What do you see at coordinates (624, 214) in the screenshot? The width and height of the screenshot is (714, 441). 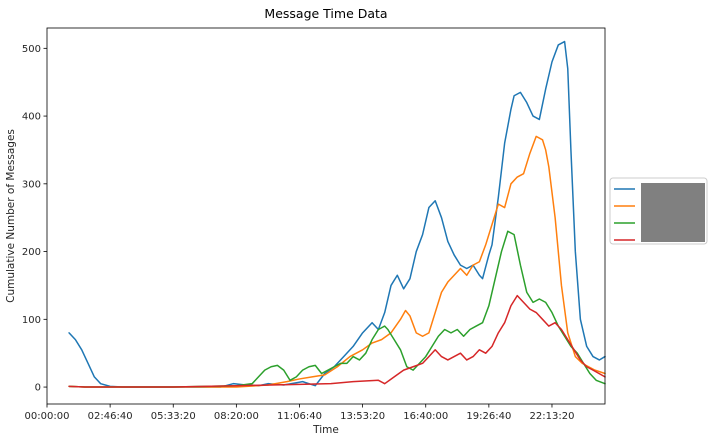 I see `legend-items` at bounding box center [624, 214].